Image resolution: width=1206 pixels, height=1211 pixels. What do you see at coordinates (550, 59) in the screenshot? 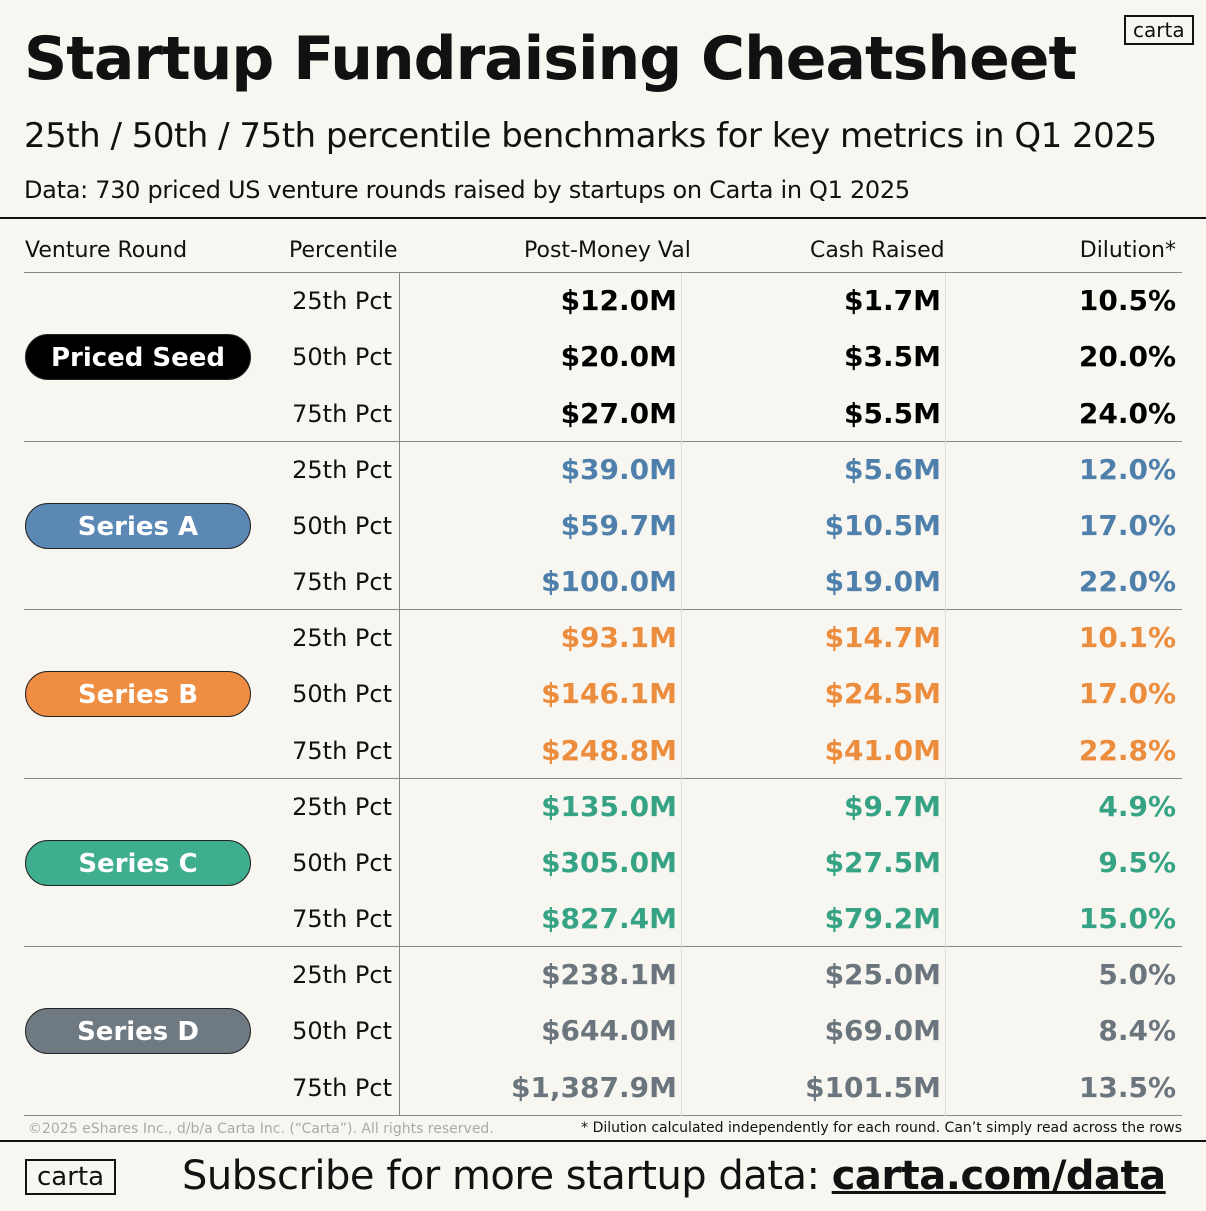
I see `title: Startup Fundraising Cheatsheet` at bounding box center [550, 59].